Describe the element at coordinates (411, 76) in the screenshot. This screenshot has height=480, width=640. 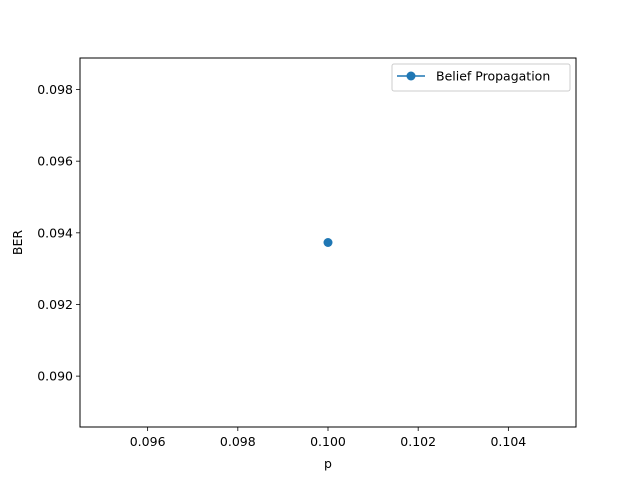
I see `legend-marker-sample` at that location.